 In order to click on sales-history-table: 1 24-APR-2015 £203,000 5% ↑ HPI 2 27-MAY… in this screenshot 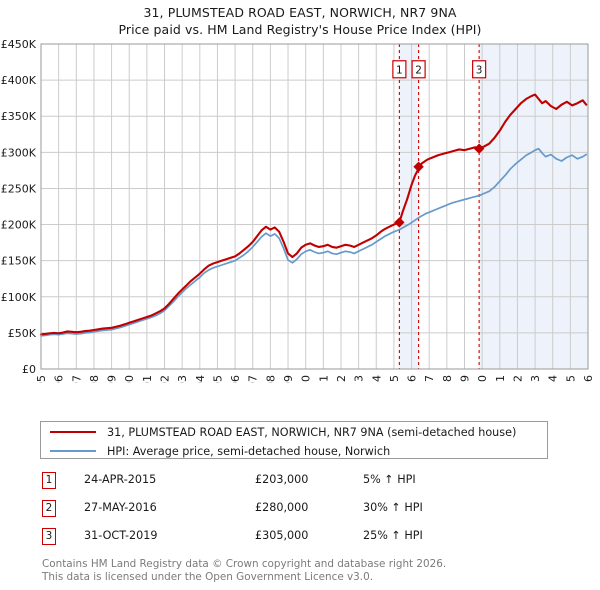, I will do `click(300, 512)`.